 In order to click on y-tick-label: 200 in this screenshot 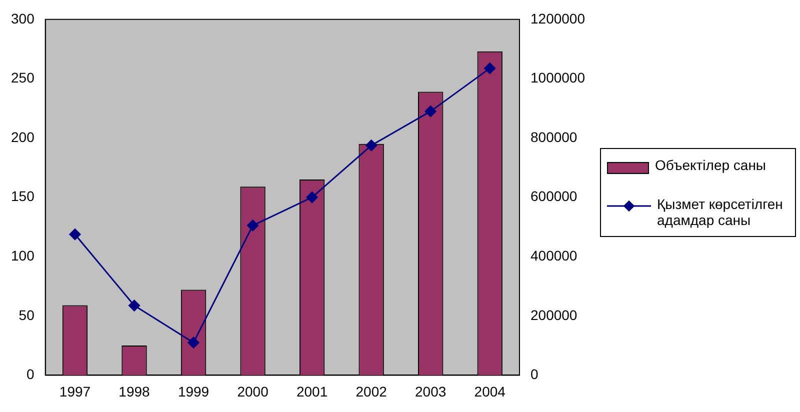, I will do `click(23, 136)`.